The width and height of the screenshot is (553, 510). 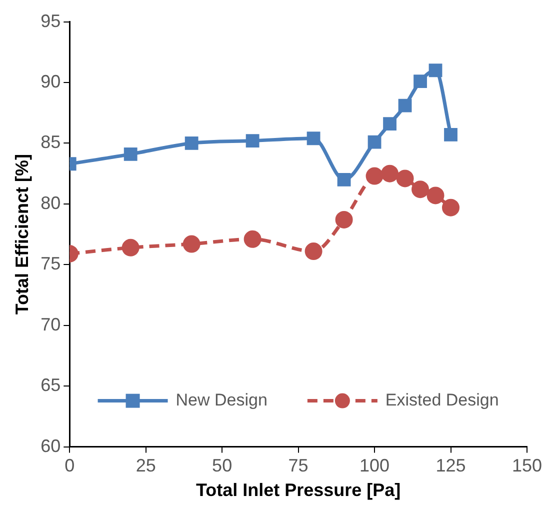 I want to click on y-tick-label: 95, so click(x=50, y=20).